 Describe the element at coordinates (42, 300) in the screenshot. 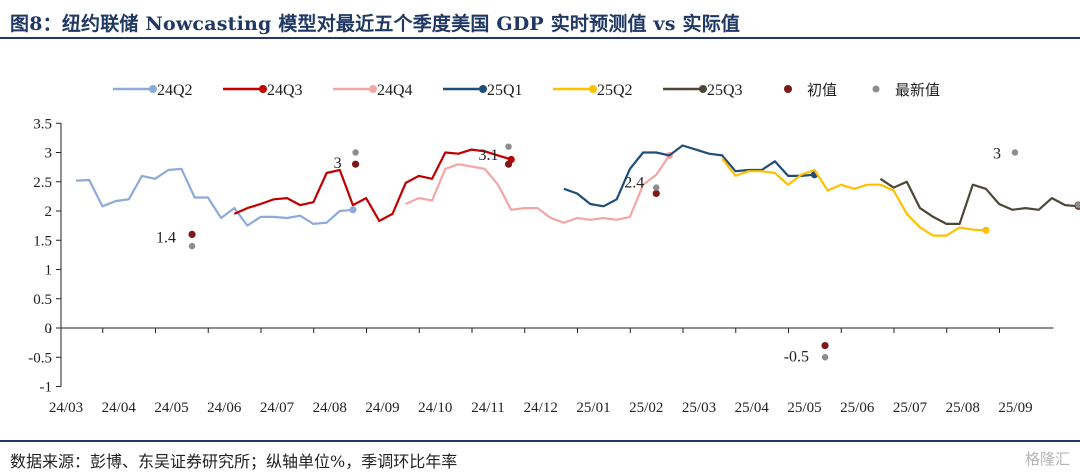

I see `y-tick-label: 0.5` at that location.